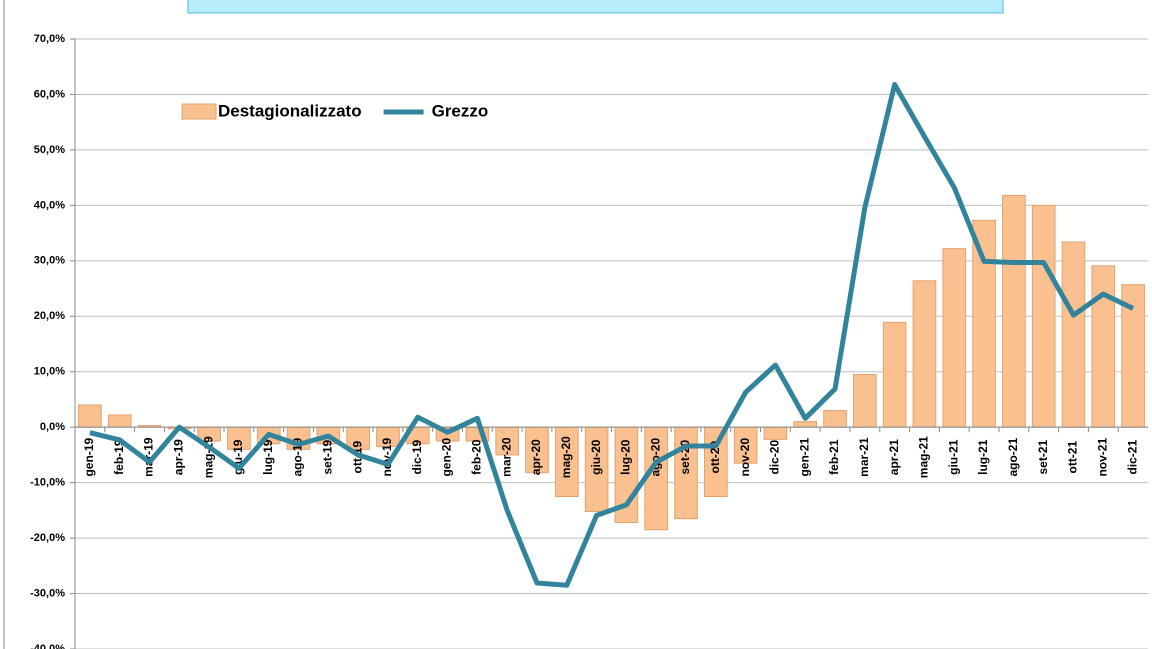  Describe the element at coordinates (924, 457) in the screenshot. I see `x-tick-label: mag-21` at that location.